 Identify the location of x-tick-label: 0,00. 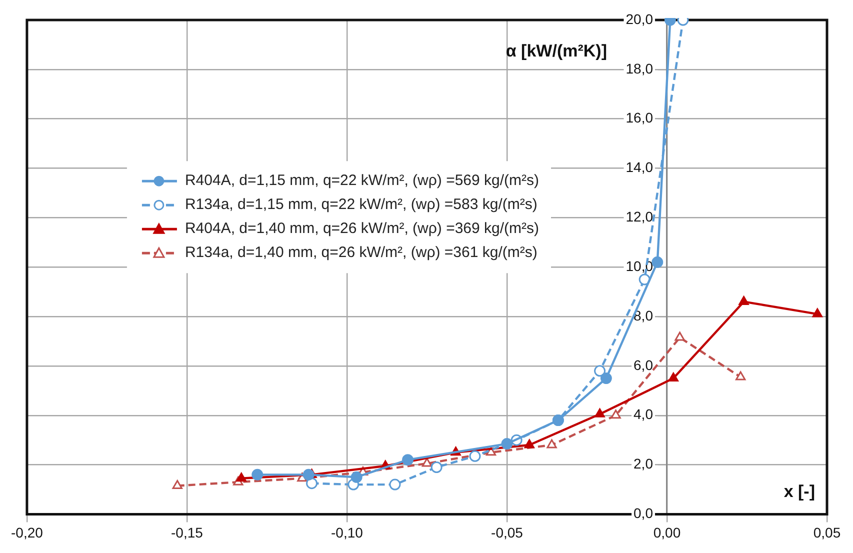
(667, 532).